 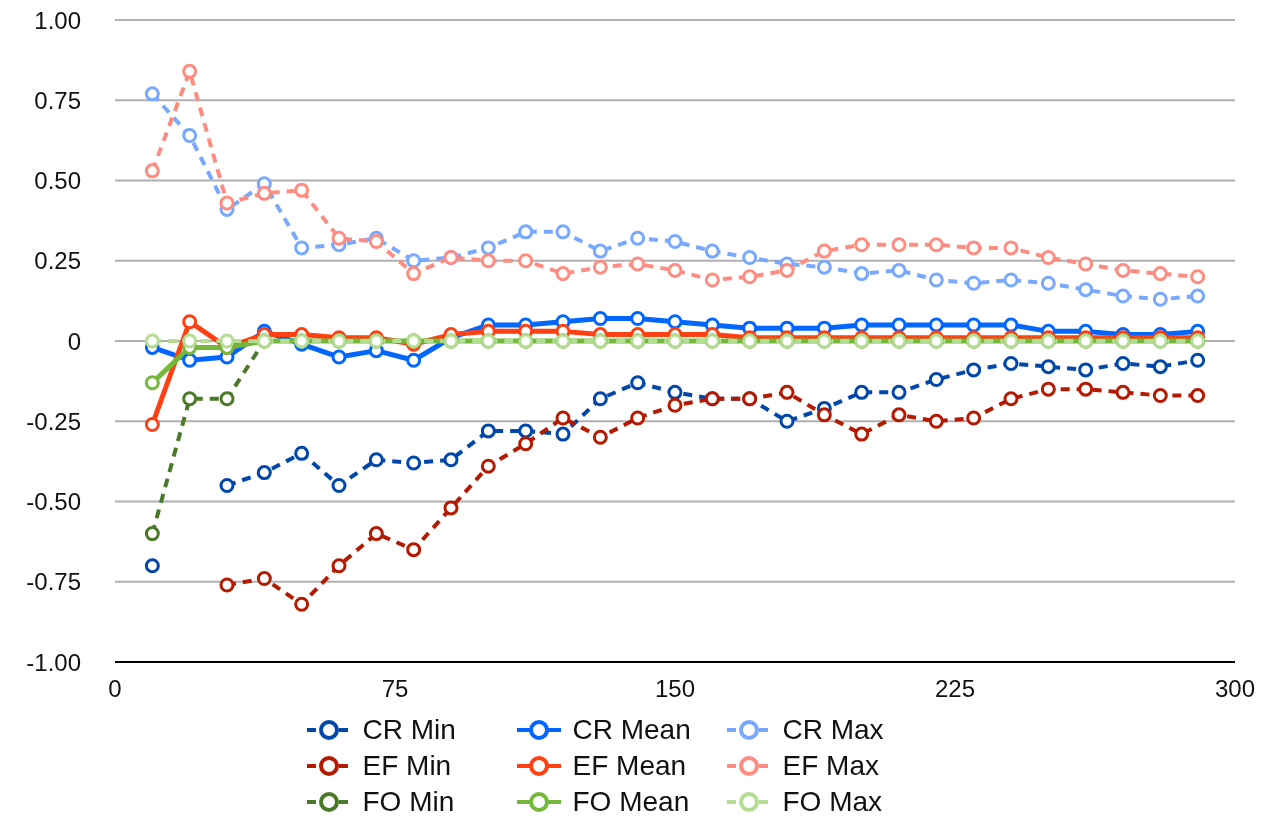 I want to click on y-tick-label: 0.75, so click(x=57, y=100).